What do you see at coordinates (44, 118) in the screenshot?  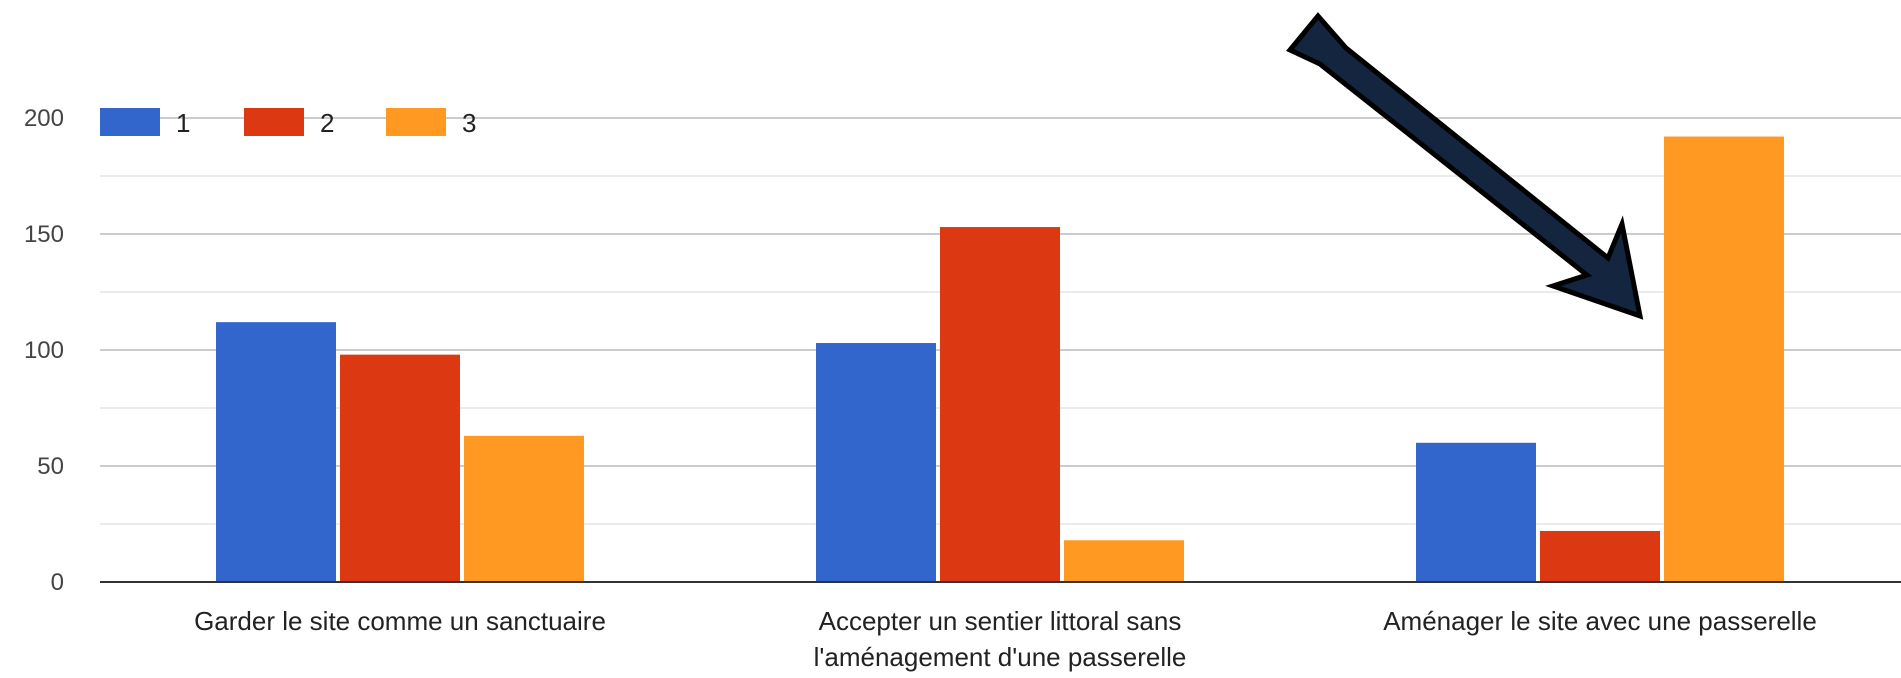 I see `y-tick-label: 200` at bounding box center [44, 118].